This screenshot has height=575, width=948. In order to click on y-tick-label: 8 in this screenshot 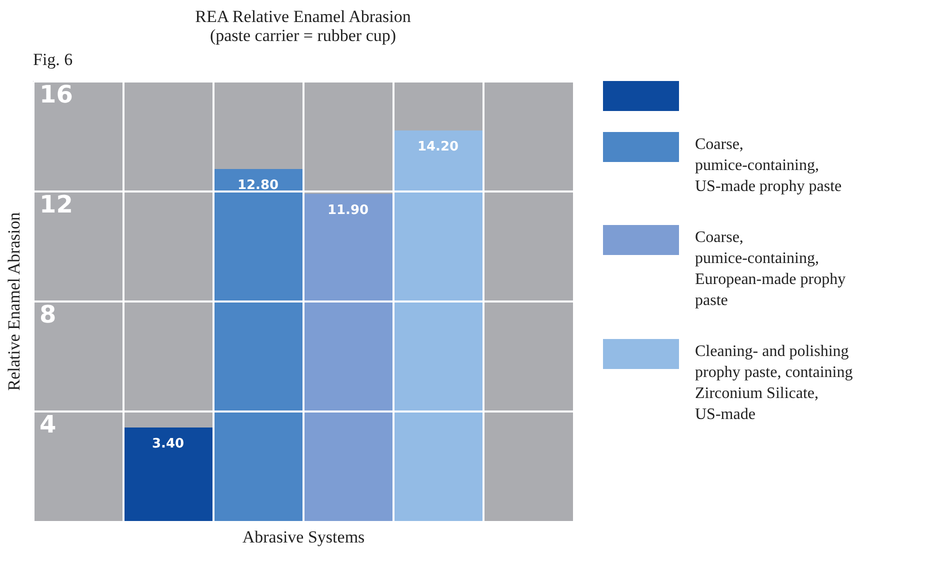, I will do `click(48, 314)`.